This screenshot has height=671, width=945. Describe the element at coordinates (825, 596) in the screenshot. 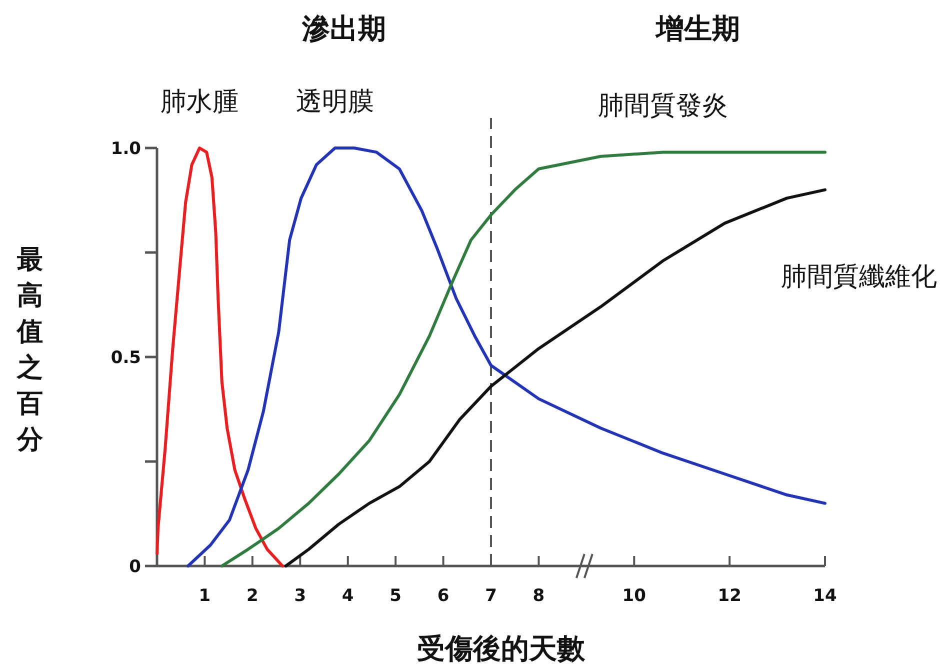

I see `x-tick-label: 14` at that location.